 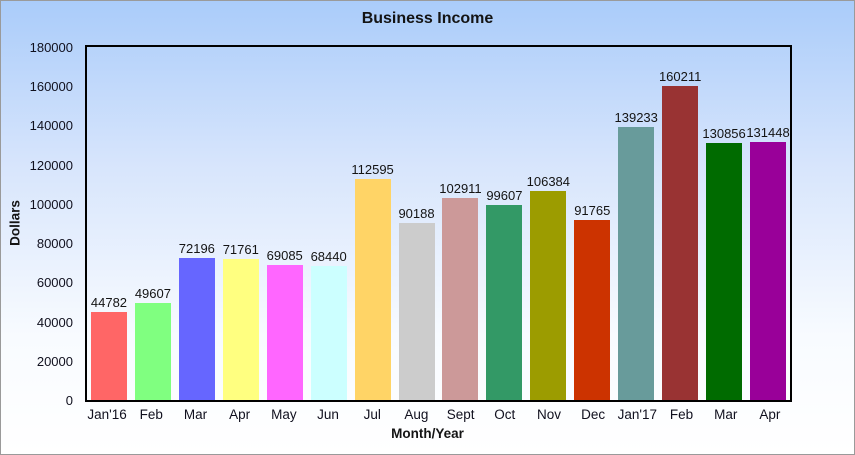 What do you see at coordinates (109, 223) in the screenshot?
I see `bar-slot: 44782` at bounding box center [109, 223].